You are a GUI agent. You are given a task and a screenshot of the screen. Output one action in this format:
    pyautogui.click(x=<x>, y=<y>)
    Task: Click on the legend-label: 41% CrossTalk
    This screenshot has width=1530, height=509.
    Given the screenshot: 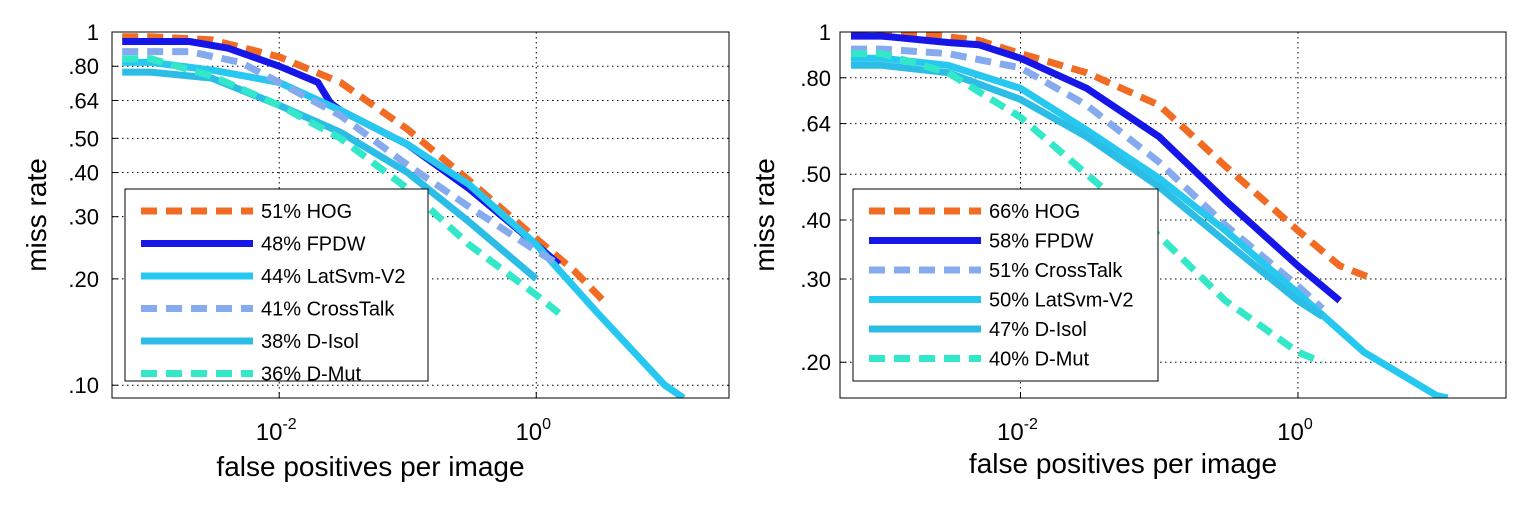 What is the action you would take?
    pyautogui.click(x=328, y=310)
    